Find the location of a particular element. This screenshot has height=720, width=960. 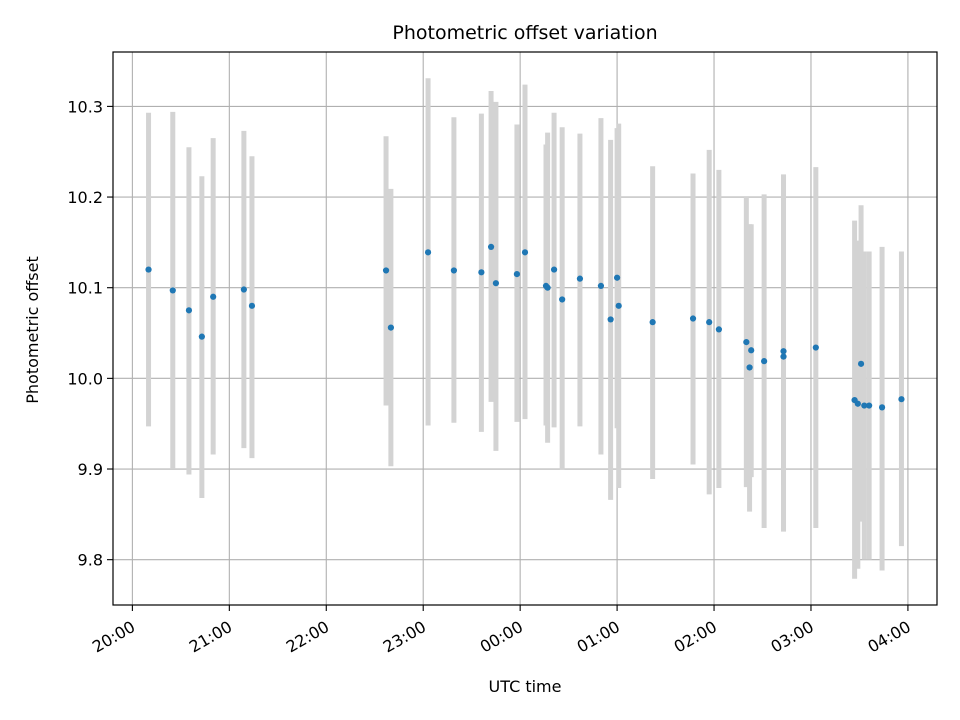

y-axis-ticks: 9.8 9.9 10.0 10.1 10.2 10.3 is located at coordinates (90, 333).